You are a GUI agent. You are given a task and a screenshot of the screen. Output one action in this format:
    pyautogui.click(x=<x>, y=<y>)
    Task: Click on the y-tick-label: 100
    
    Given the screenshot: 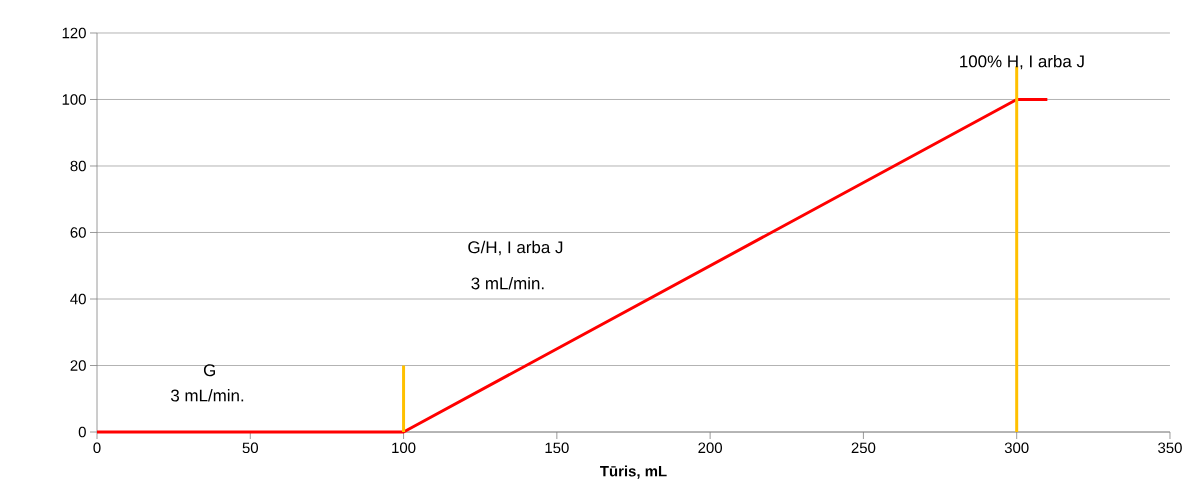 What is the action you would take?
    pyautogui.click(x=74, y=99)
    